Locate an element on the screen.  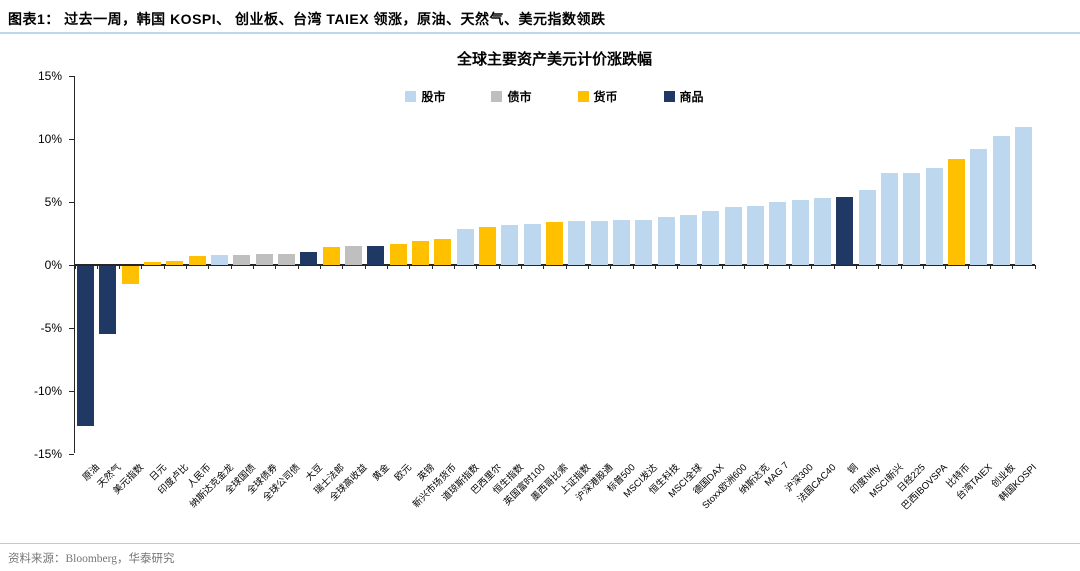
chart-title: 全球主要资产美元计价涨跌幅 is located at coordinates (554, 59).